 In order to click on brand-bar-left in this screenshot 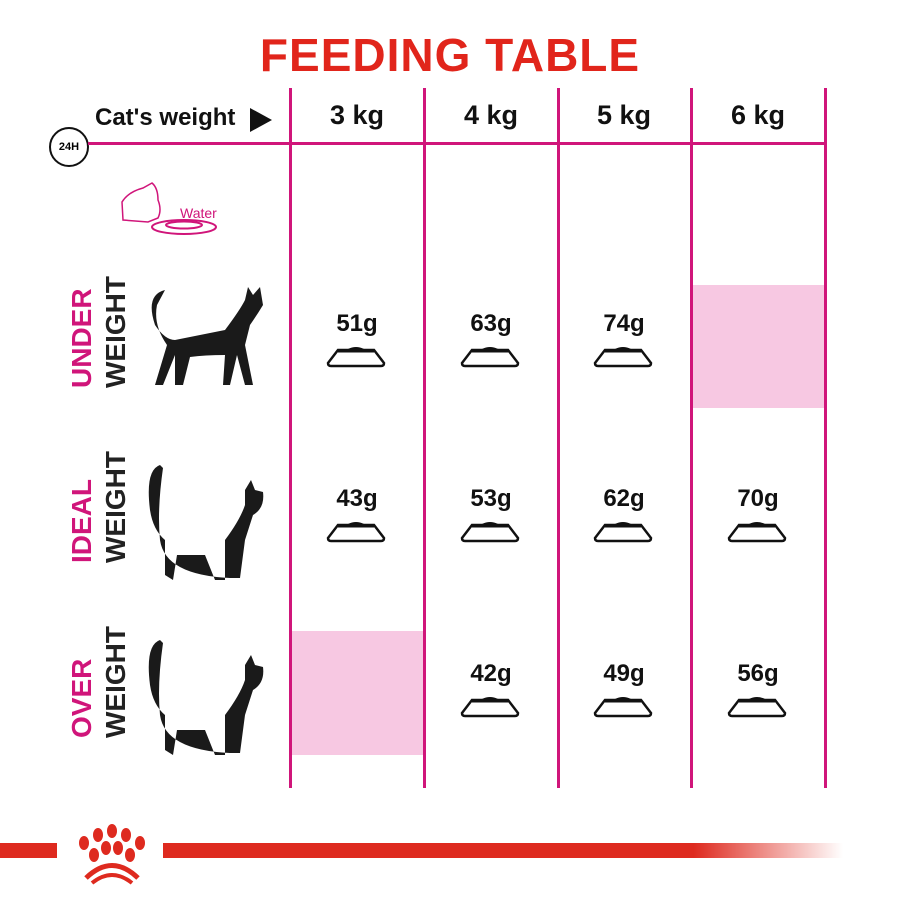, I will do `click(28, 850)`.